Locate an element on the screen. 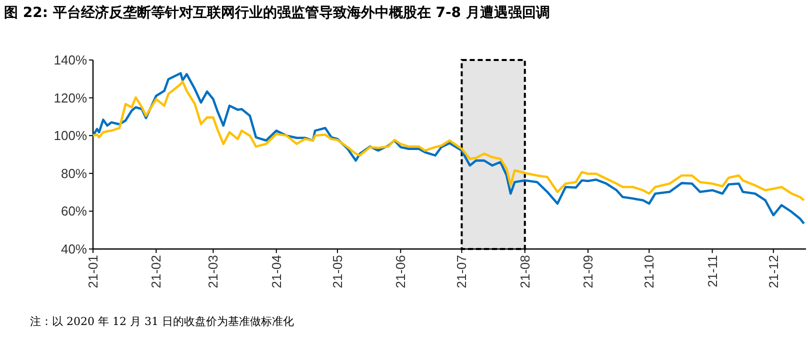 This screenshot has width=808, height=337. x-tick-label: 21-05 is located at coordinates (337, 271).